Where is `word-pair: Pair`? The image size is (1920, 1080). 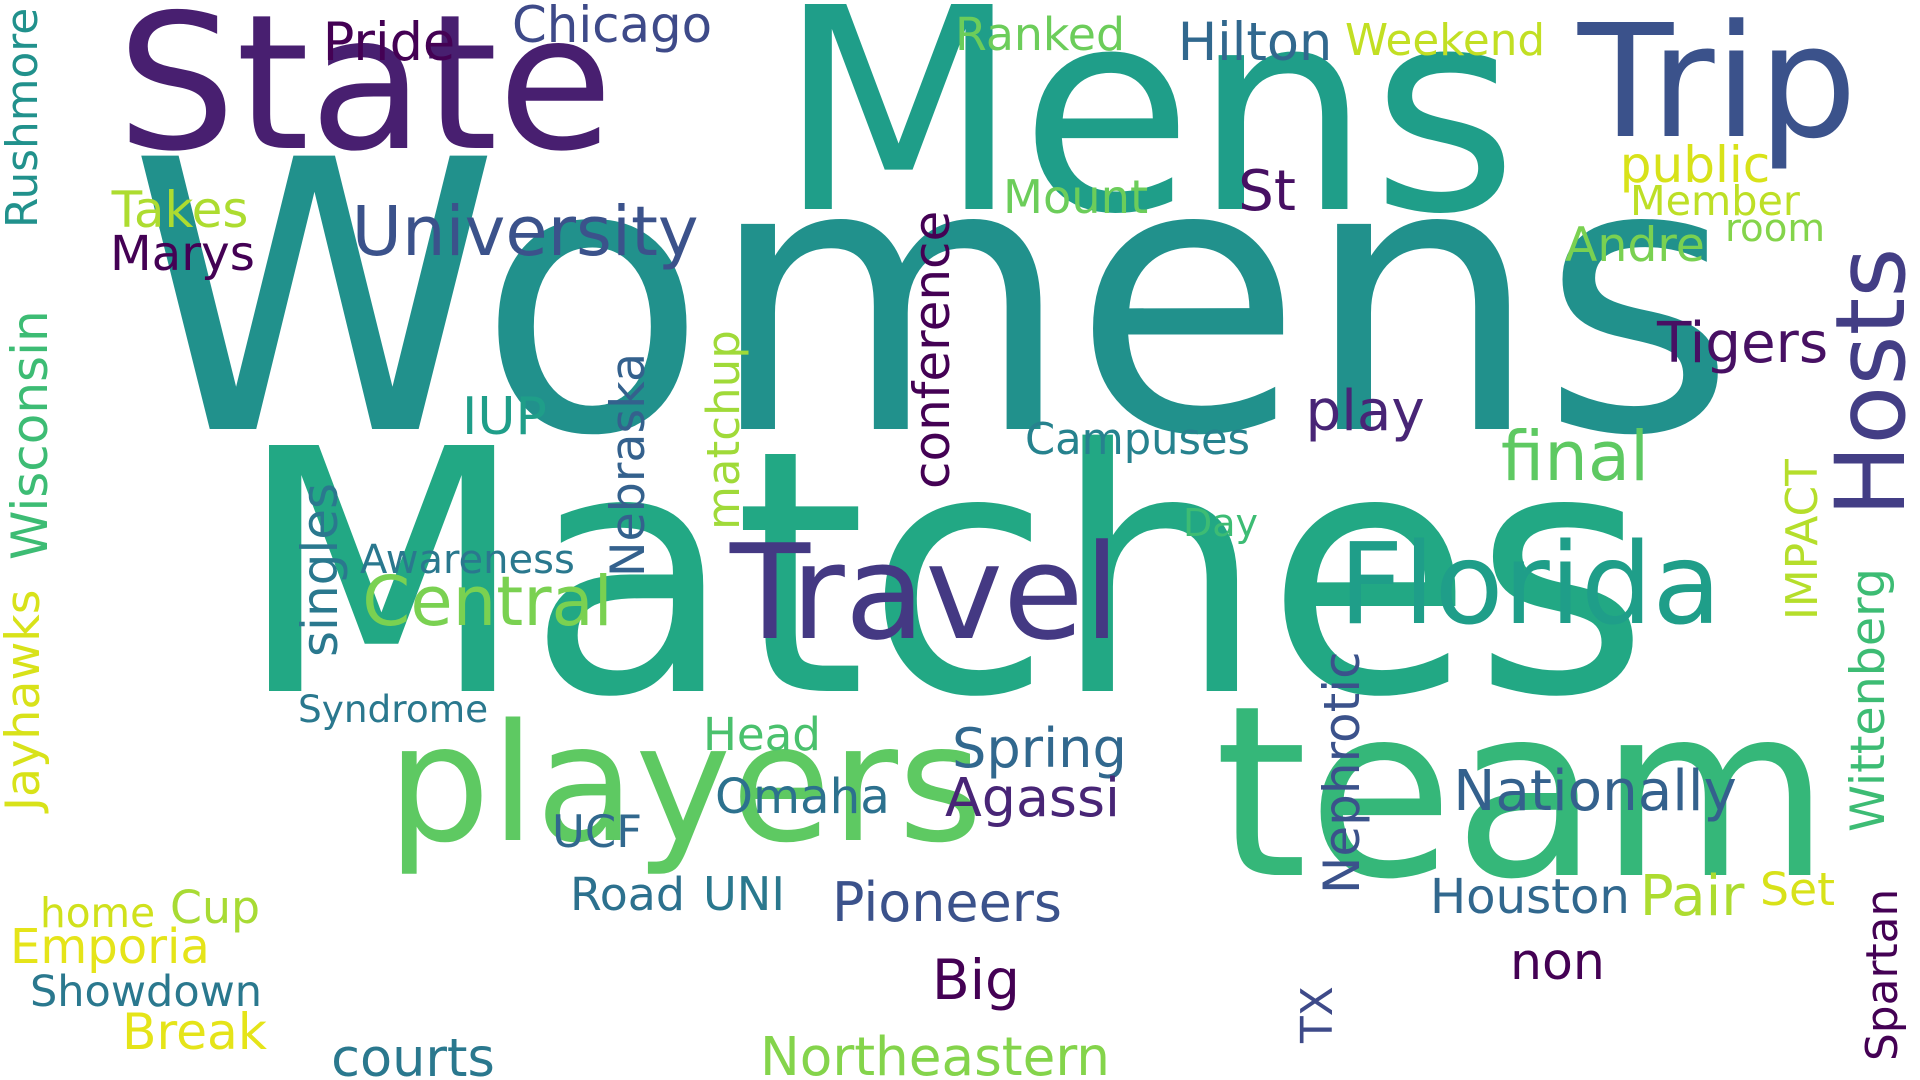 word-pair: Pair is located at coordinates (1692, 897).